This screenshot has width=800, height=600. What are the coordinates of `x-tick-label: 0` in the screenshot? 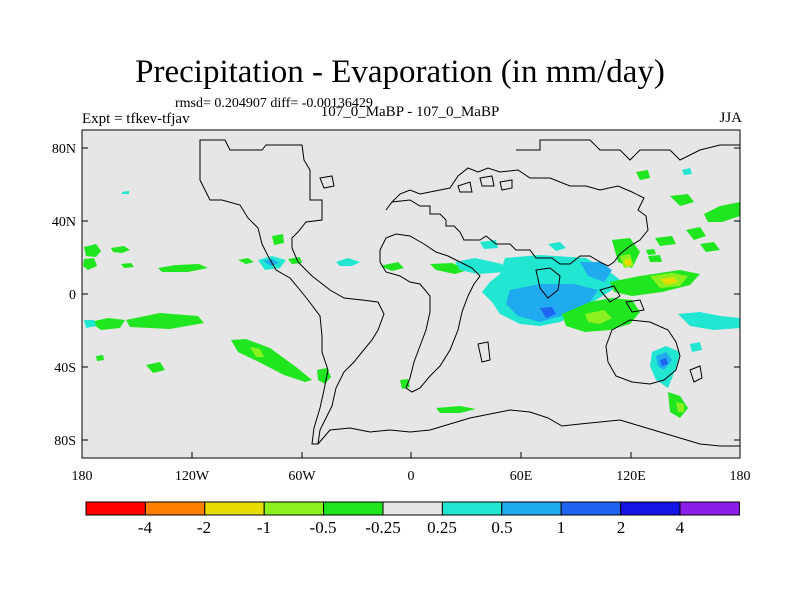 It's located at (411, 476).